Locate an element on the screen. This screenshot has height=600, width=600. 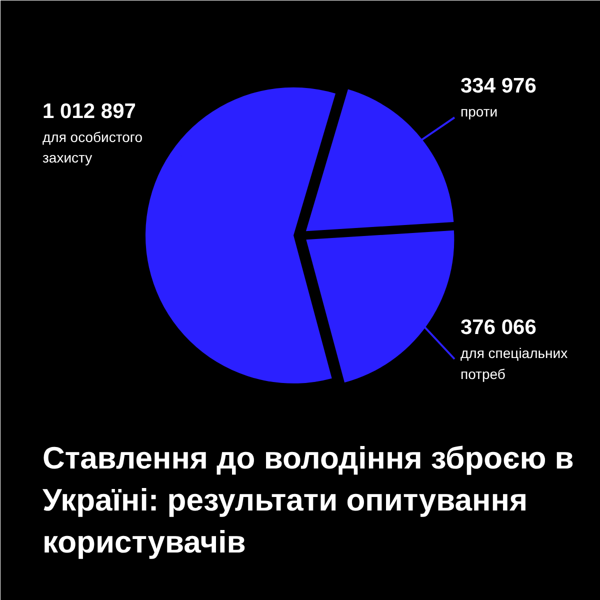
data-label: 376 066 is located at coordinates (498, 327).